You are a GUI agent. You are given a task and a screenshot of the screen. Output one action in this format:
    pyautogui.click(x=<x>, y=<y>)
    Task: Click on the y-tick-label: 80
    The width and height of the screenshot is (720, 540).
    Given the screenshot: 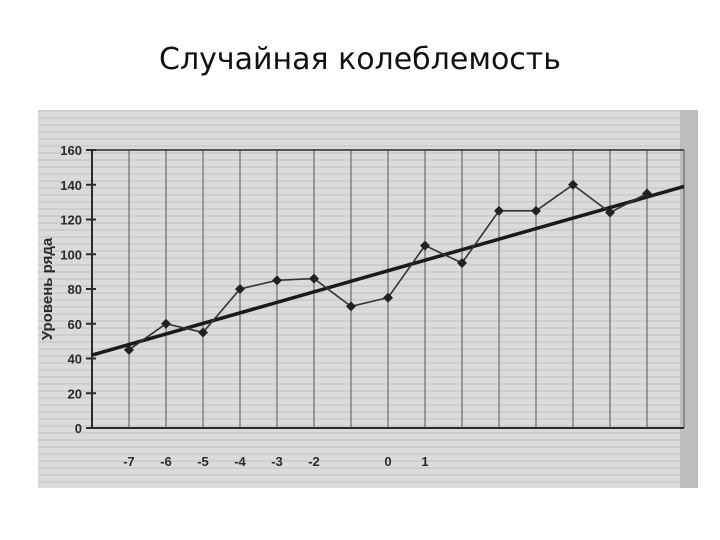 What is the action you would take?
    pyautogui.click(x=75, y=289)
    